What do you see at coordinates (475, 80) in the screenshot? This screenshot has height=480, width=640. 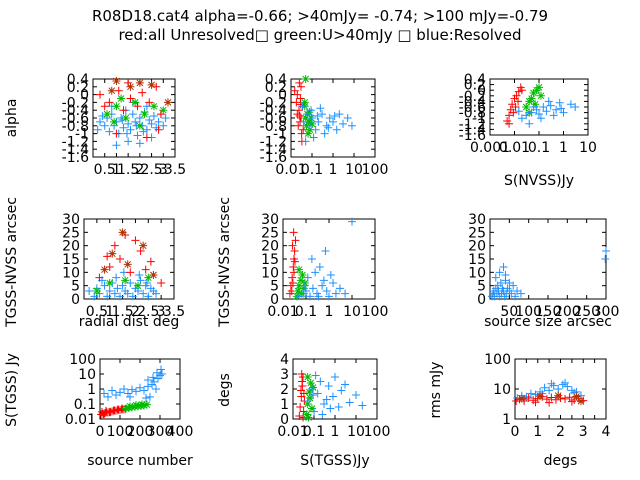 I see `y-tick-label: 0.4` at bounding box center [475, 80].